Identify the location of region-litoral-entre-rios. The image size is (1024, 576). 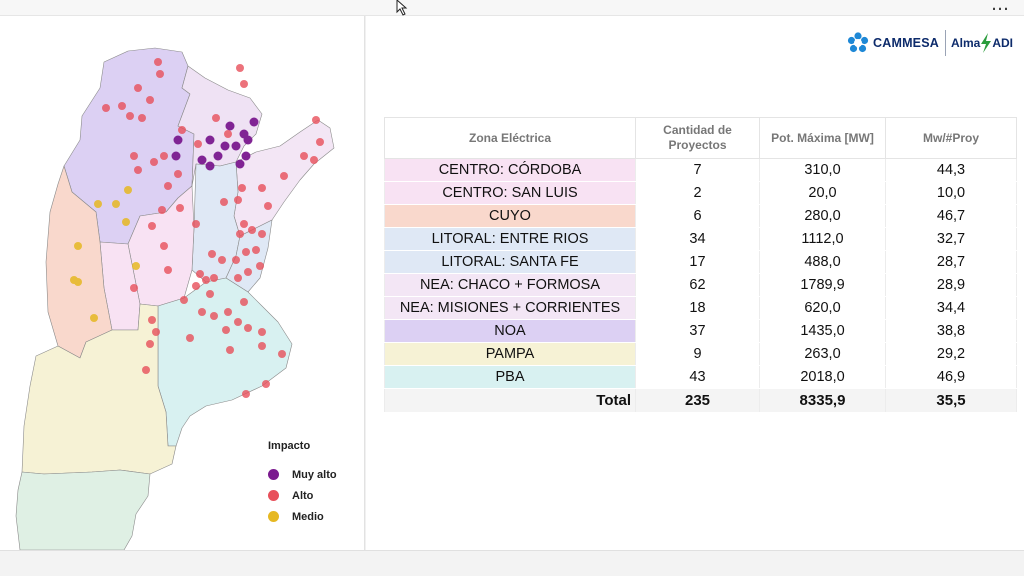
(249, 256).